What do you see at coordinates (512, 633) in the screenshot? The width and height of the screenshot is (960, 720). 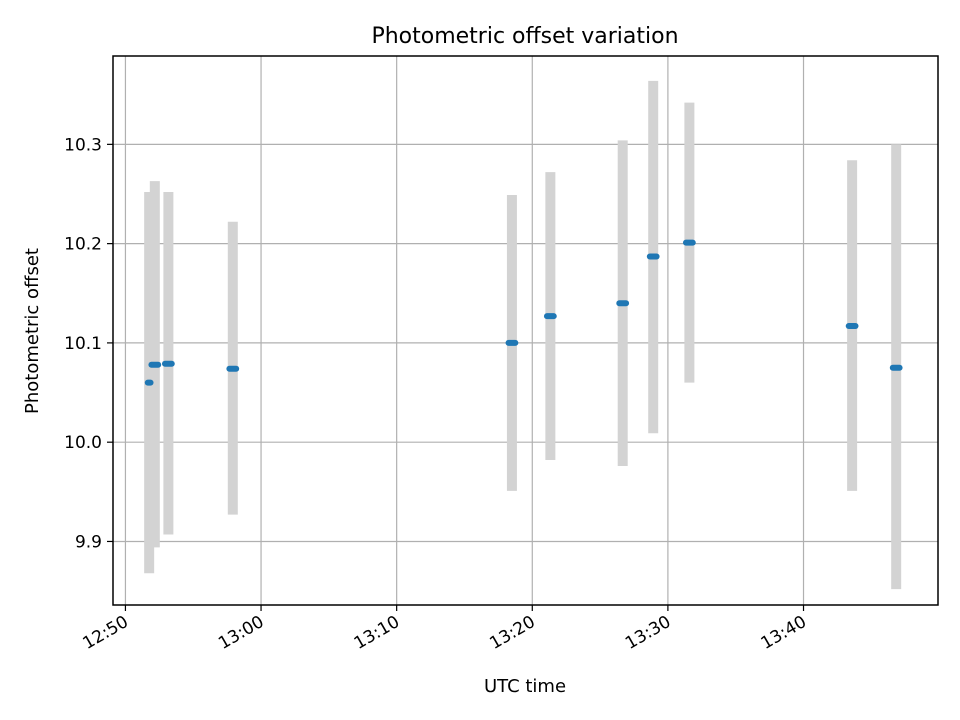 I see `x-tick-label: 13:20` at bounding box center [512, 633].